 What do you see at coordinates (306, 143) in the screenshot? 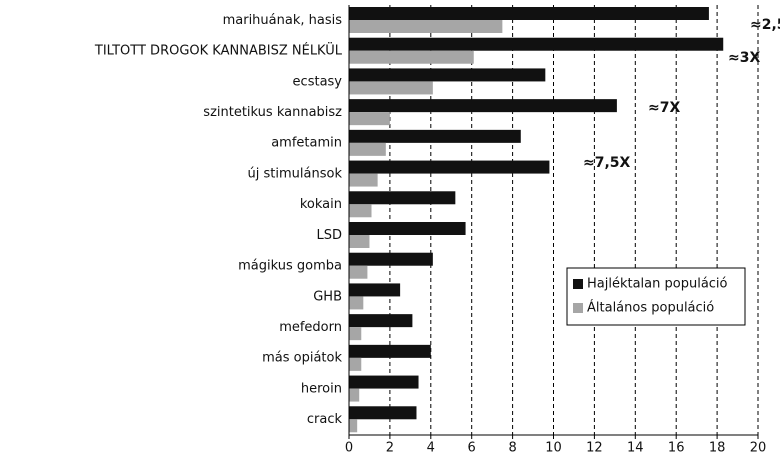
I see `y-tick-label: amfetamin` at bounding box center [306, 143].